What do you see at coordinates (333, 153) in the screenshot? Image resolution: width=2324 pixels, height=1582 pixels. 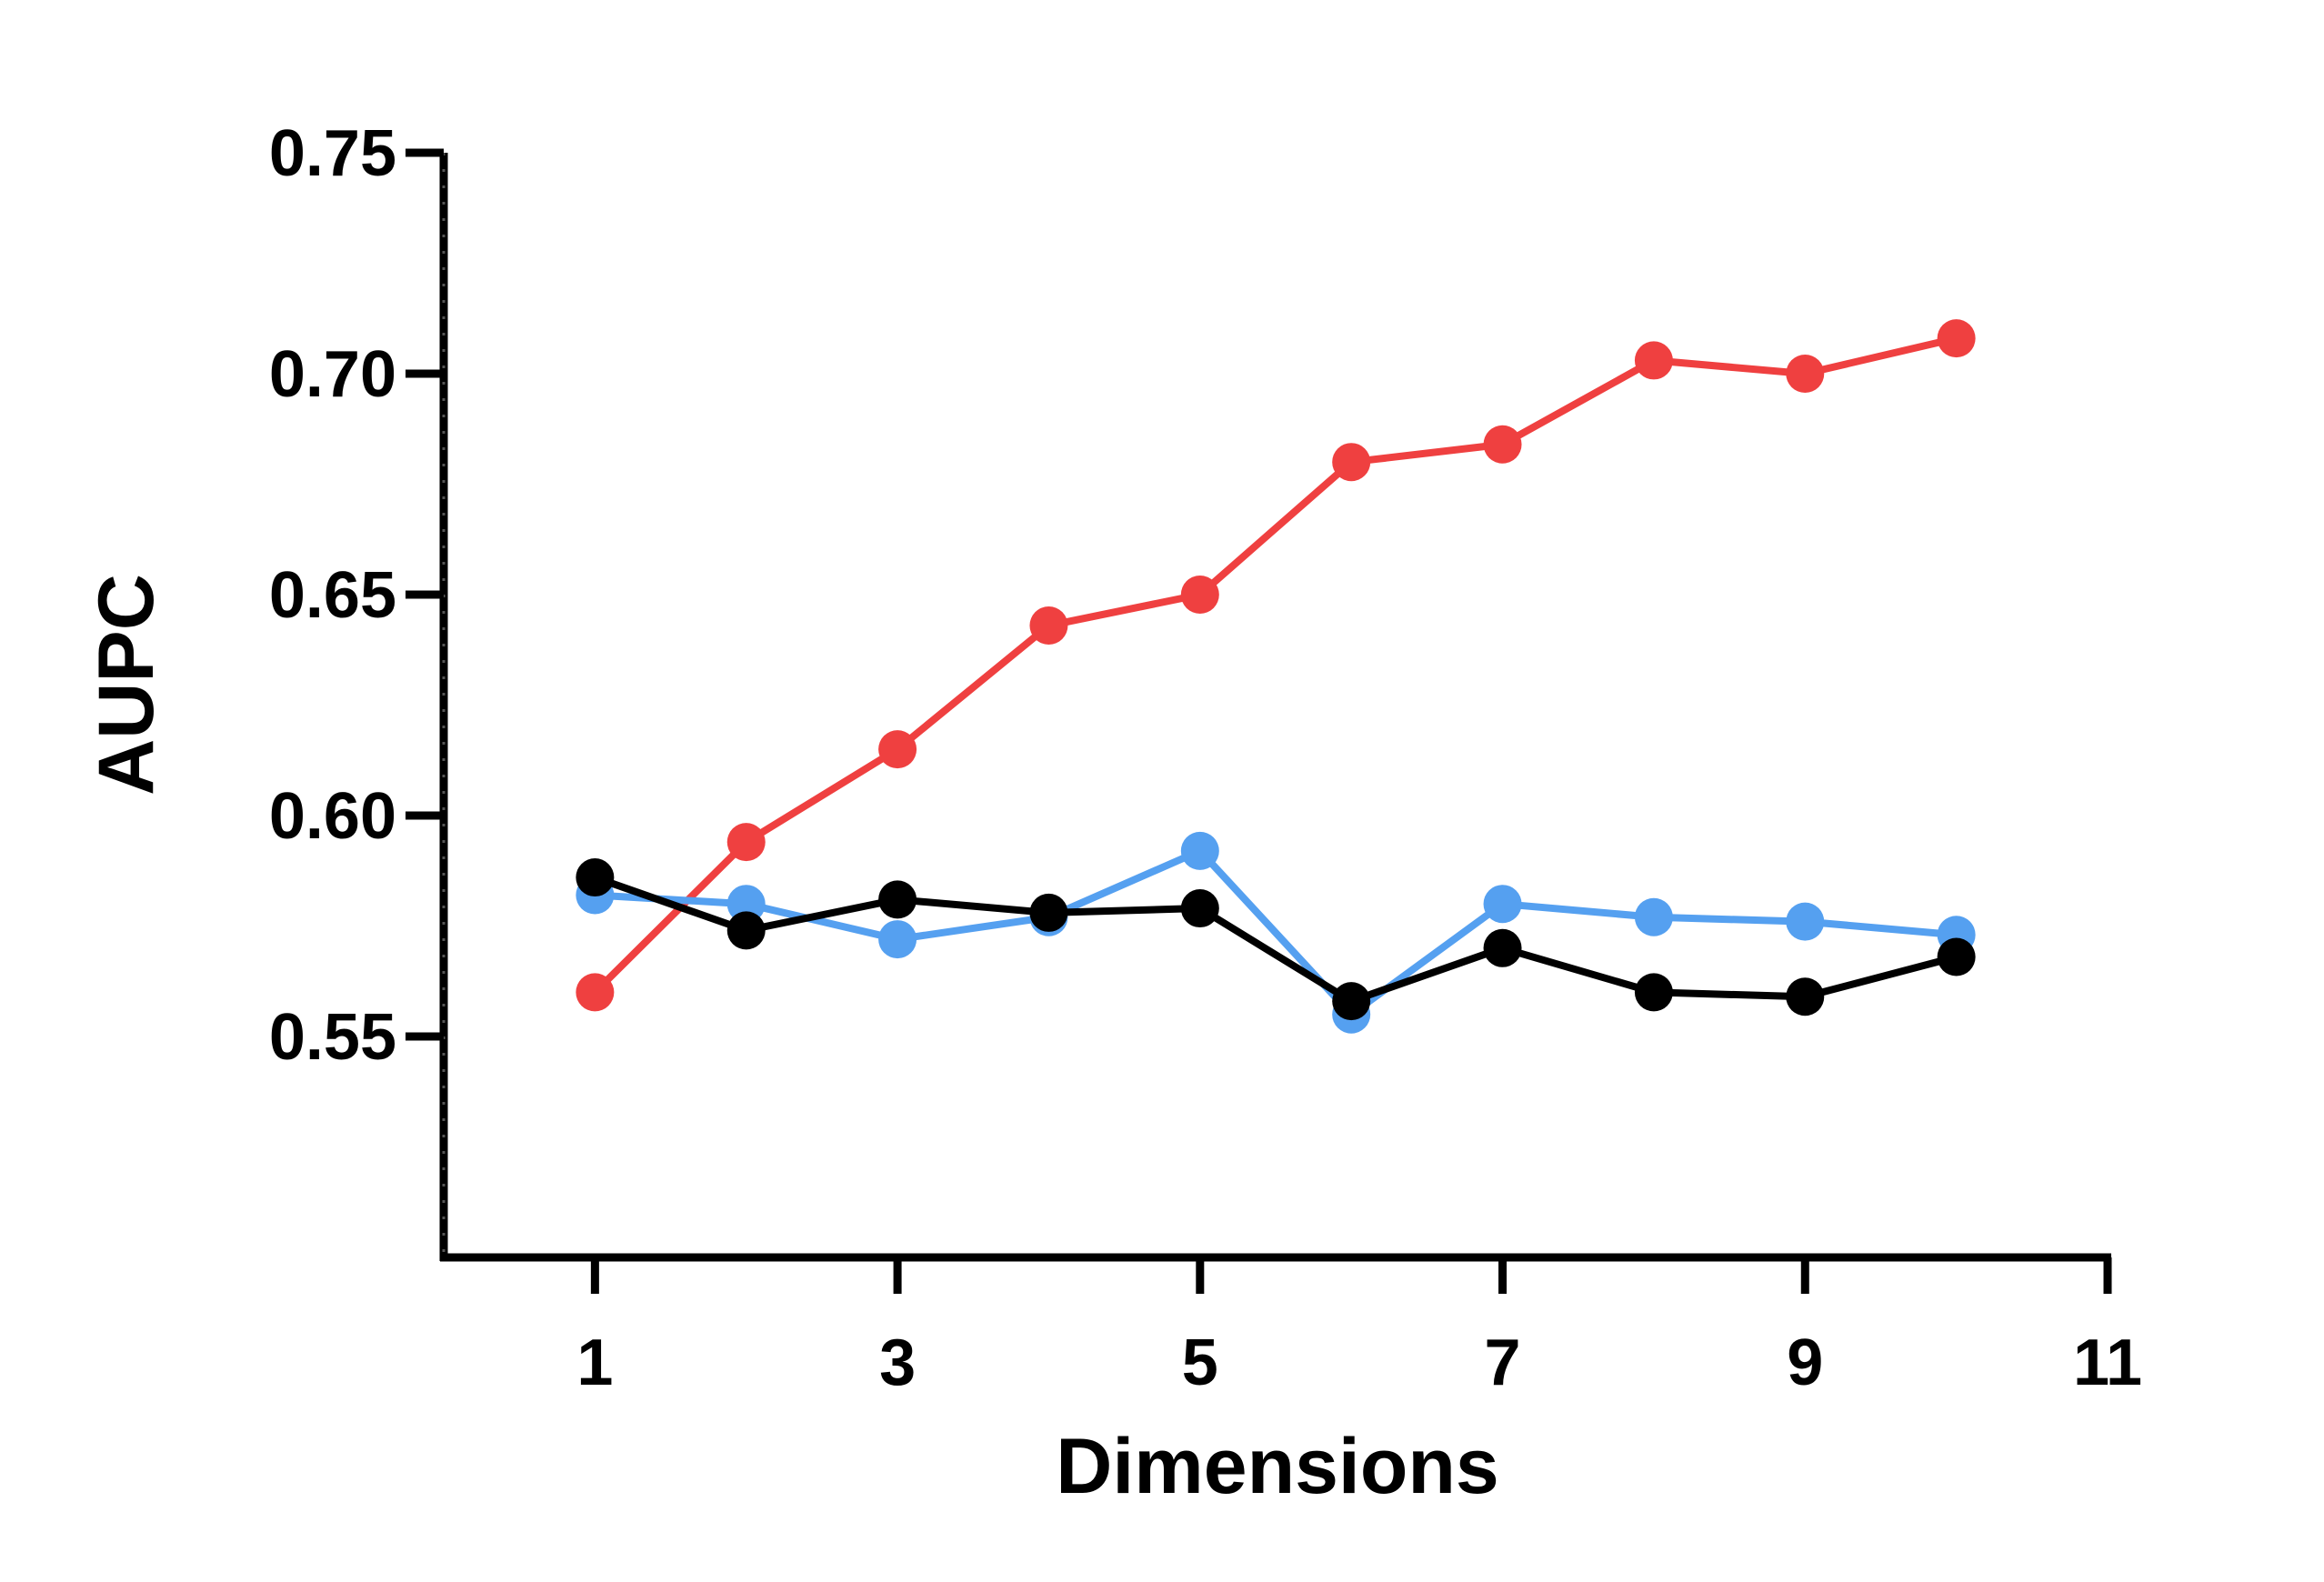 I see `y-tick-label: 0.75` at bounding box center [333, 153].